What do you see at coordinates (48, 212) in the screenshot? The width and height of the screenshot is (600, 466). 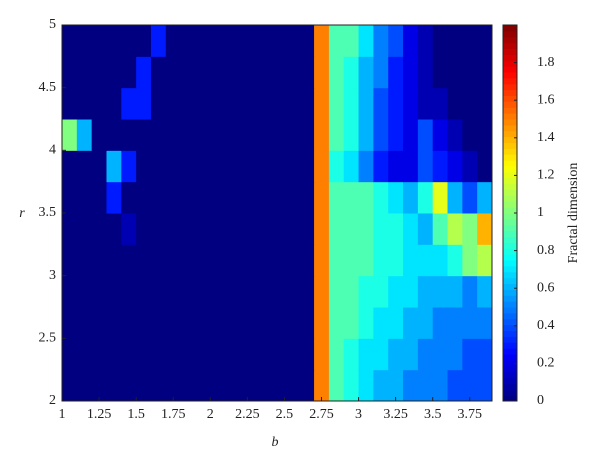 I see `y-tick-label: 3.5` at bounding box center [48, 212].